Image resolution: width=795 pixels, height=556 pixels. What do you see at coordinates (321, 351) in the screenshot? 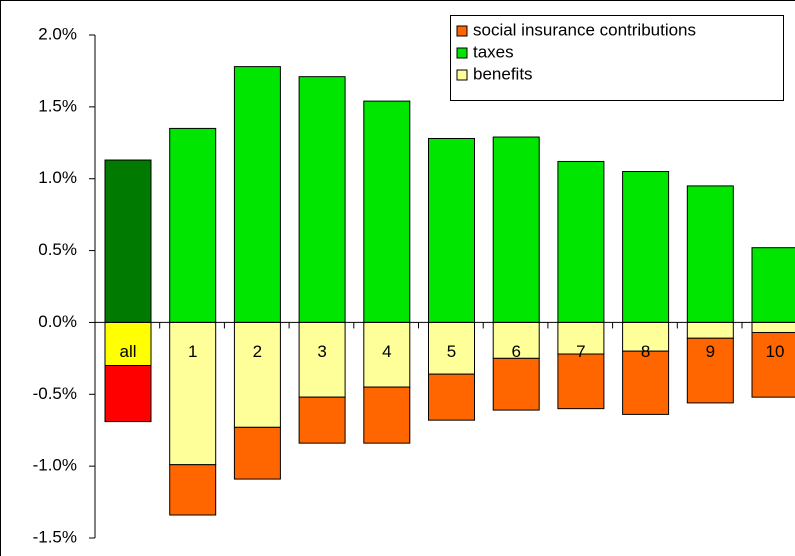
I see `x-tick-label: 3` at bounding box center [321, 351].